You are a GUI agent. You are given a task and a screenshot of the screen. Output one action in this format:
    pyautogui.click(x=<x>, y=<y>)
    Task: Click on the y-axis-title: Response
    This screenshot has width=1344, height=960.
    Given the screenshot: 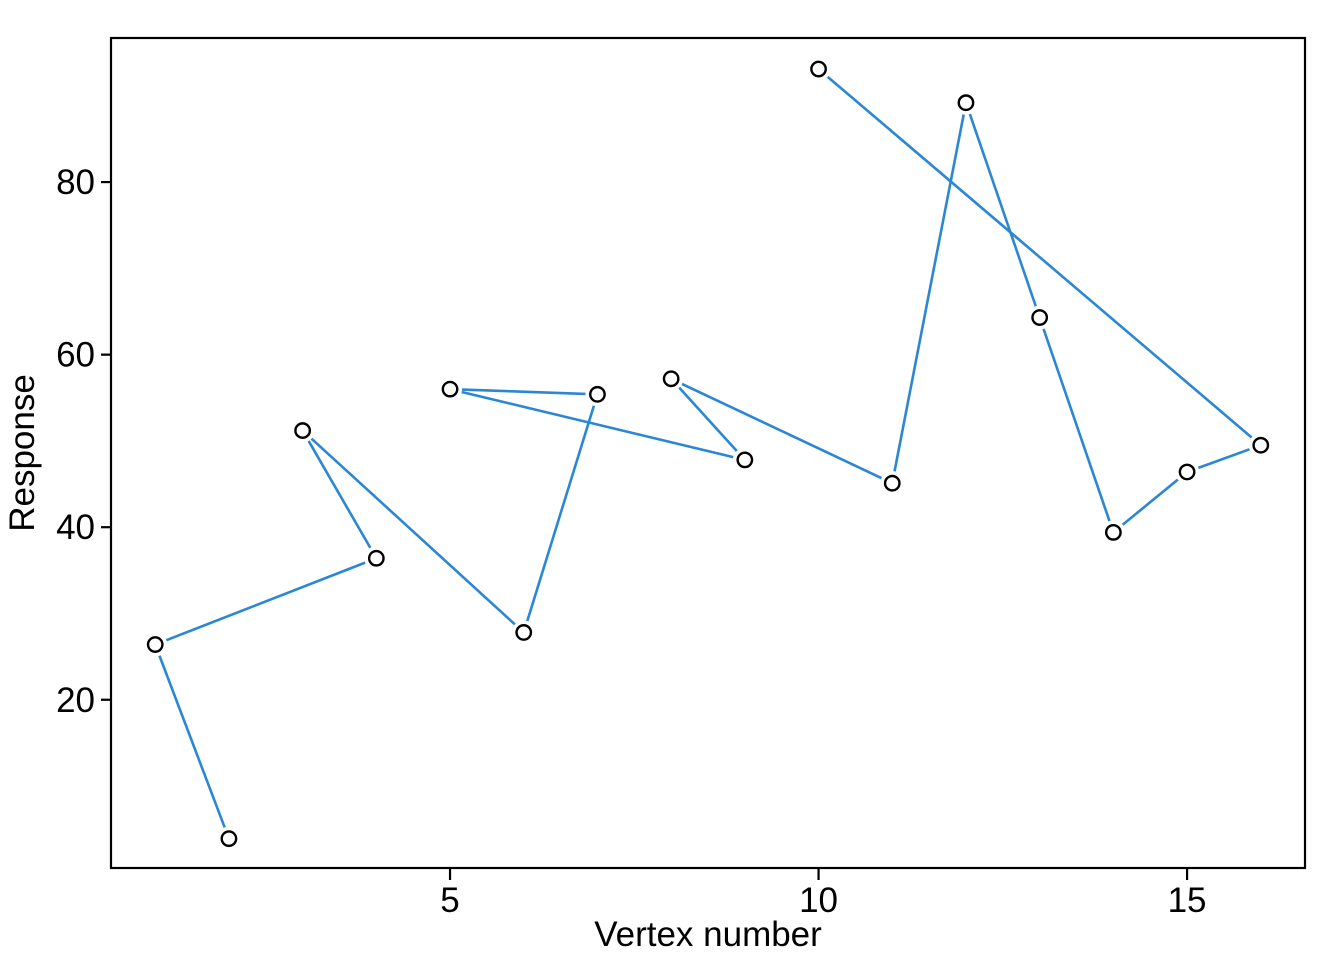 What is the action you would take?
    pyautogui.click(x=22, y=453)
    